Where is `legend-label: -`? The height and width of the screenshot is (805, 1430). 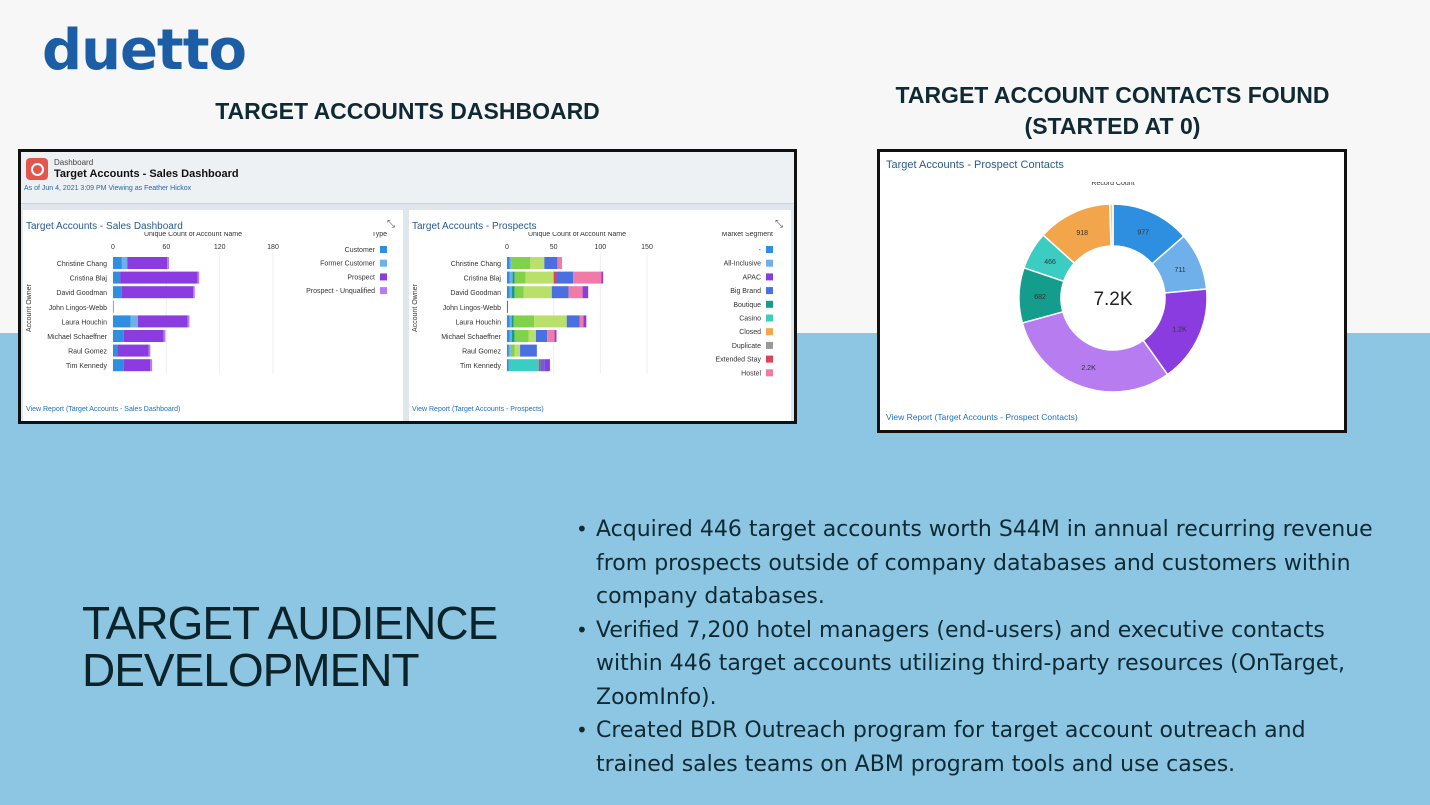 legend-label: - is located at coordinates (760, 250).